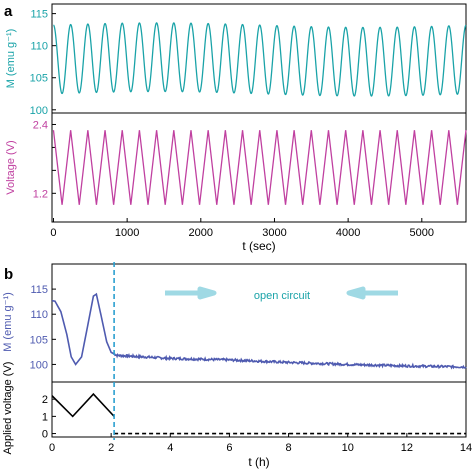 This screenshot has width=474, height=473. I want to click on a-top-series-line, so click(260, 59).